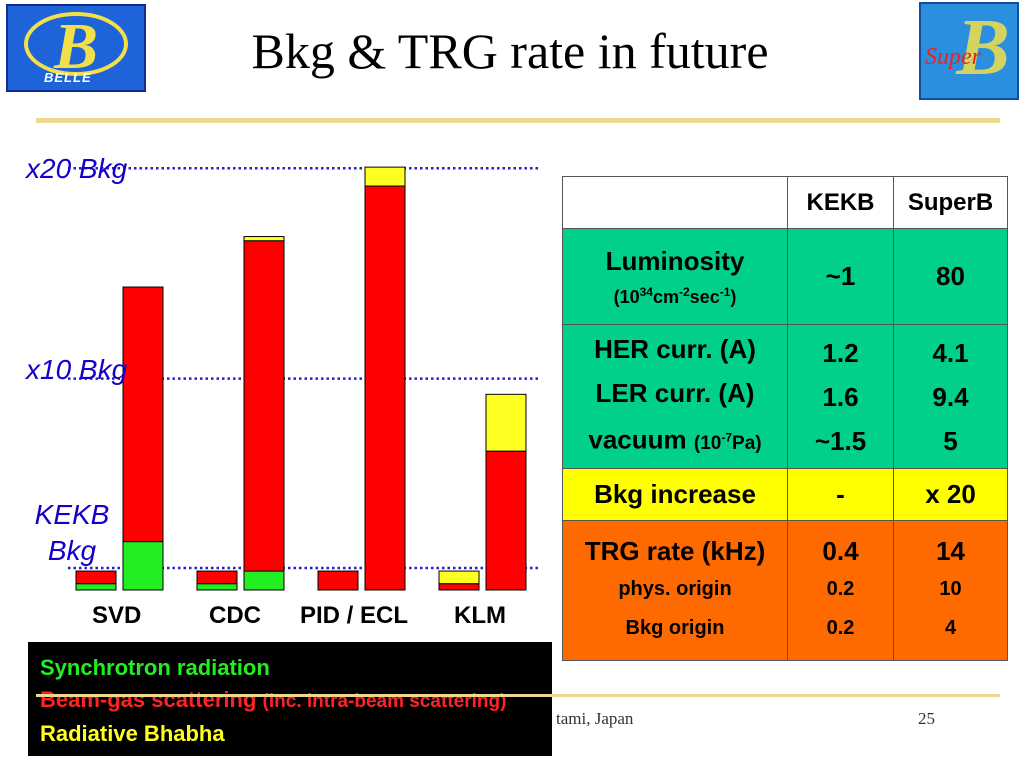  What do you see at coordinates (840, 396) in the screenshot?
I see `cell-machine-kekb: 1.2 1.6 ~1.5` at bounding box center [840, 396].